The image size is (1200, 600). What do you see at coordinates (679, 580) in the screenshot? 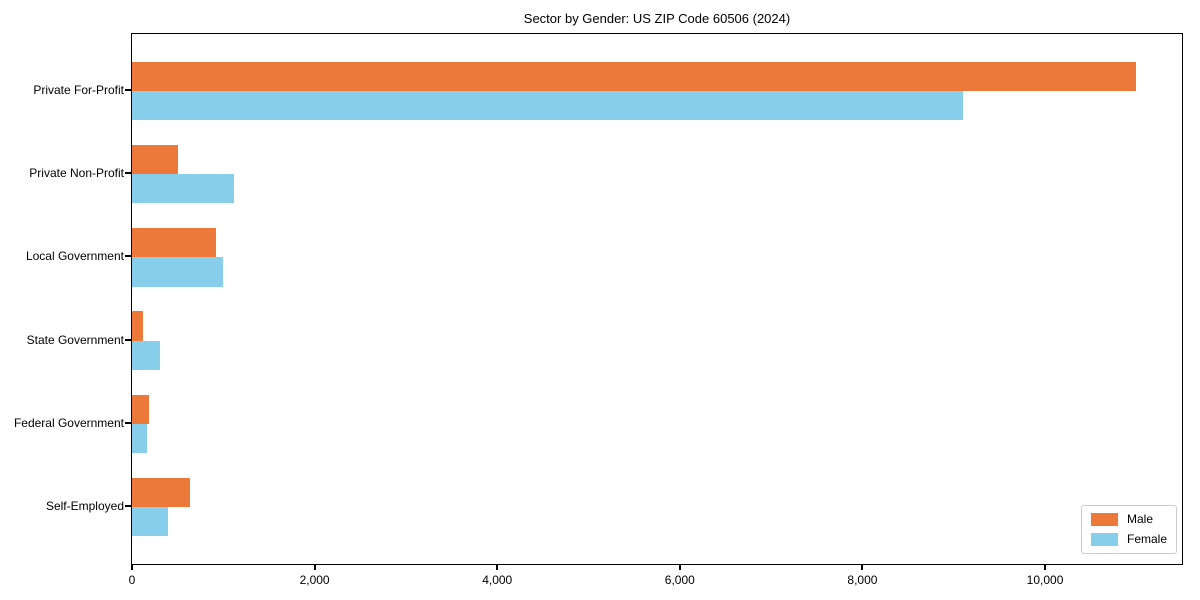
I see `x-tick-label: 6,000` at bounding box center [679, 580].